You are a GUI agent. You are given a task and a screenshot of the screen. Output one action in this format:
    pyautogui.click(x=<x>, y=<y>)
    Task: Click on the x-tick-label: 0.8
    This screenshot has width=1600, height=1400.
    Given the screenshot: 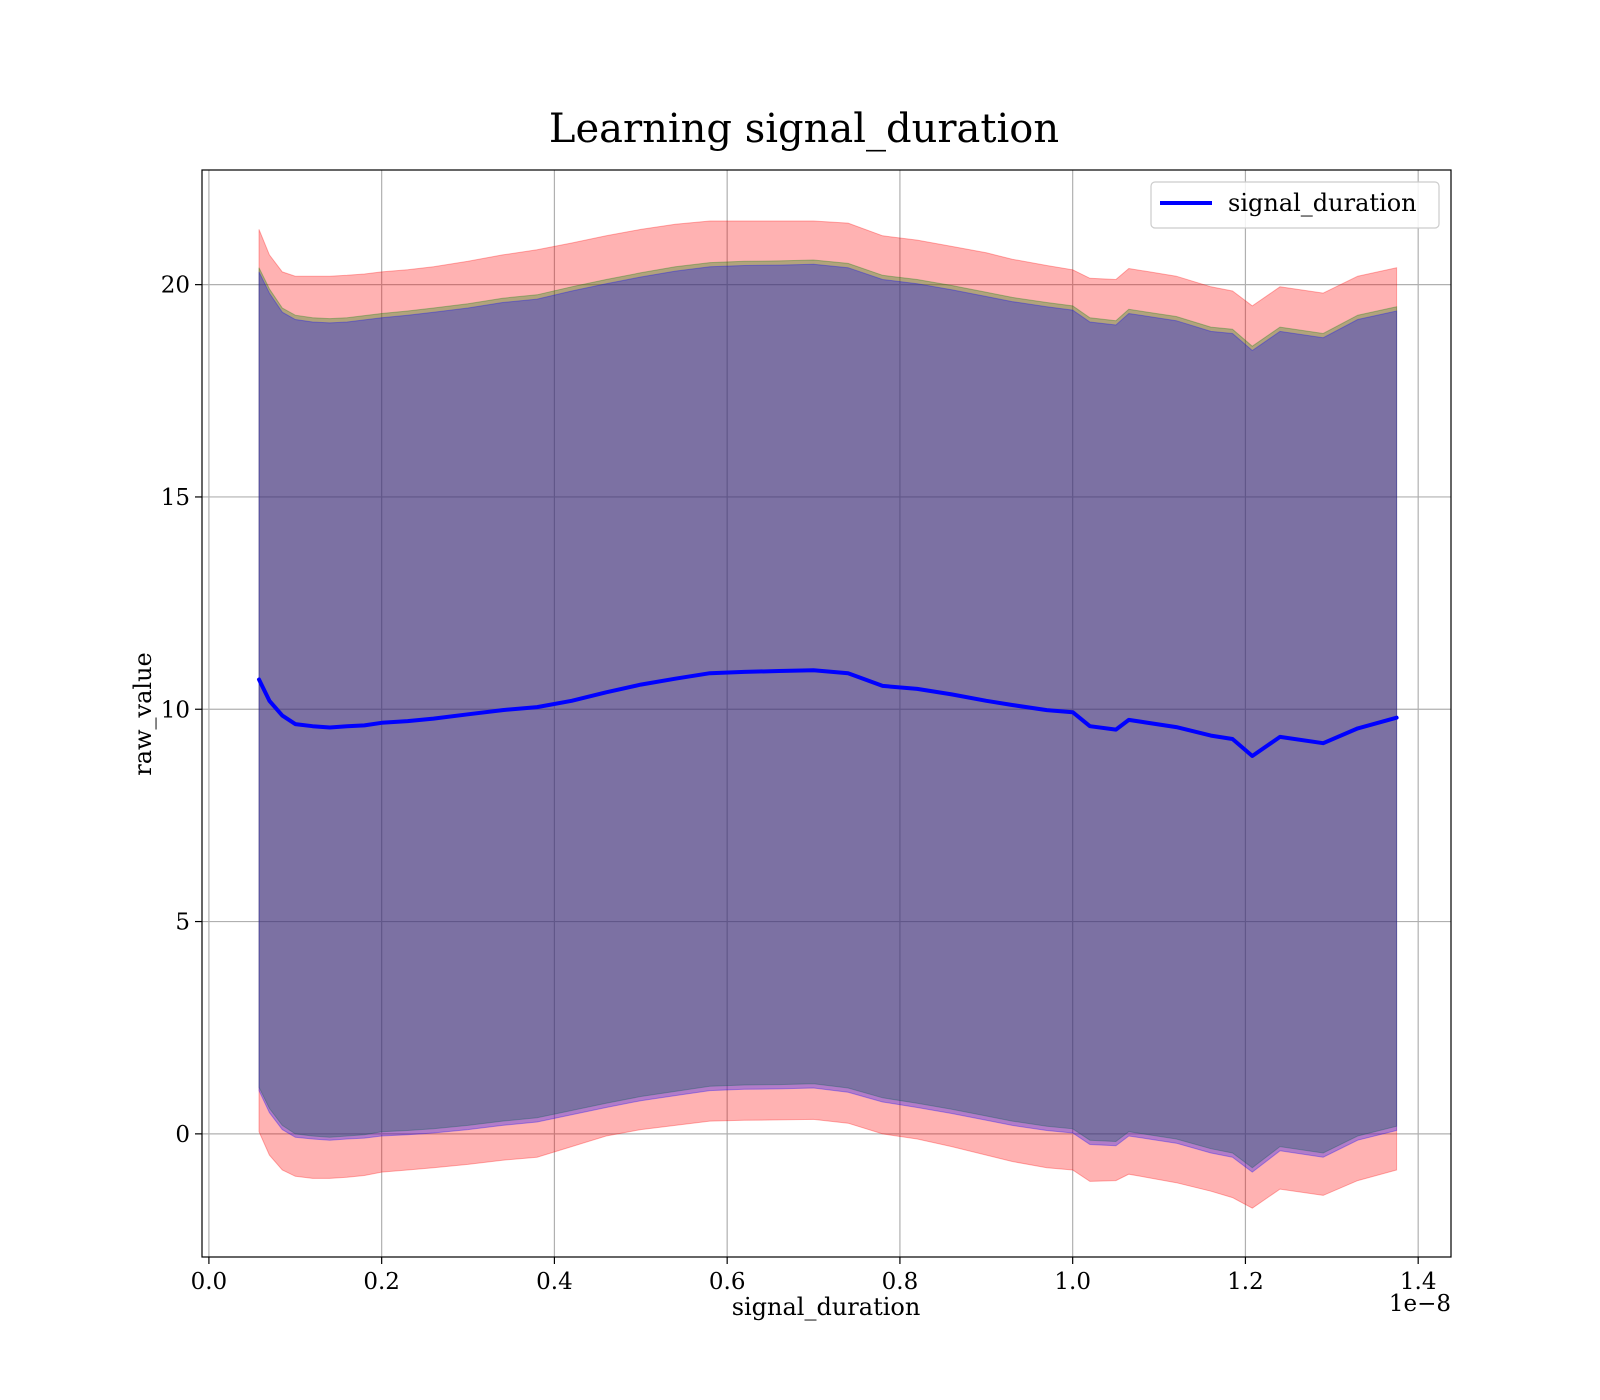 What is the action you would take?
    pyautogui.click(x=900, y=1282)
    